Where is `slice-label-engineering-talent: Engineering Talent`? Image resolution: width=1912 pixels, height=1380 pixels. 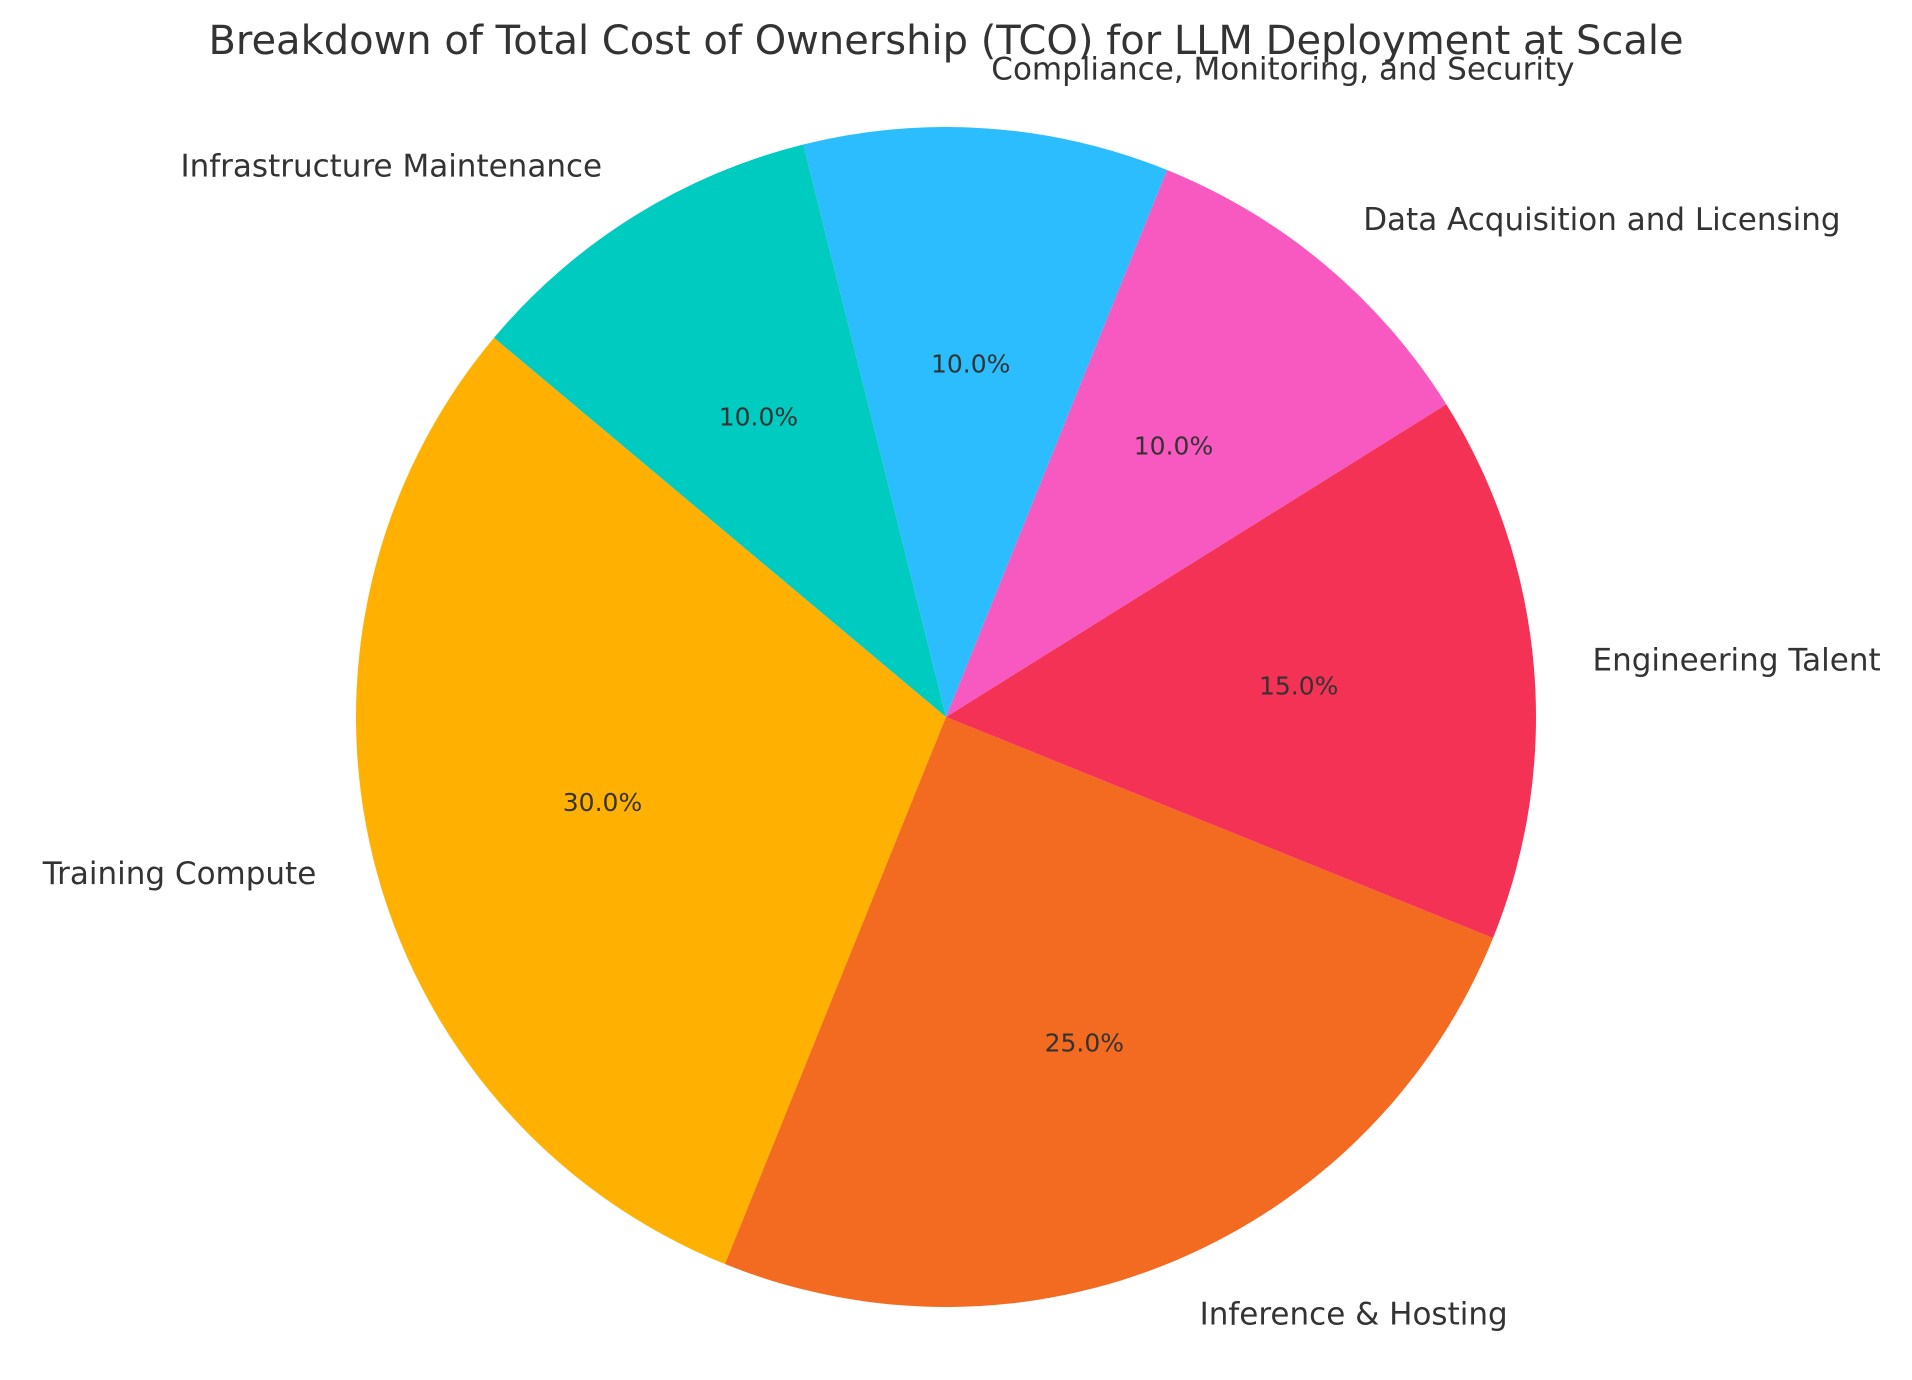
slice-label-engineering-talent: Engineering Talent is located at coordinates (1737, 660).